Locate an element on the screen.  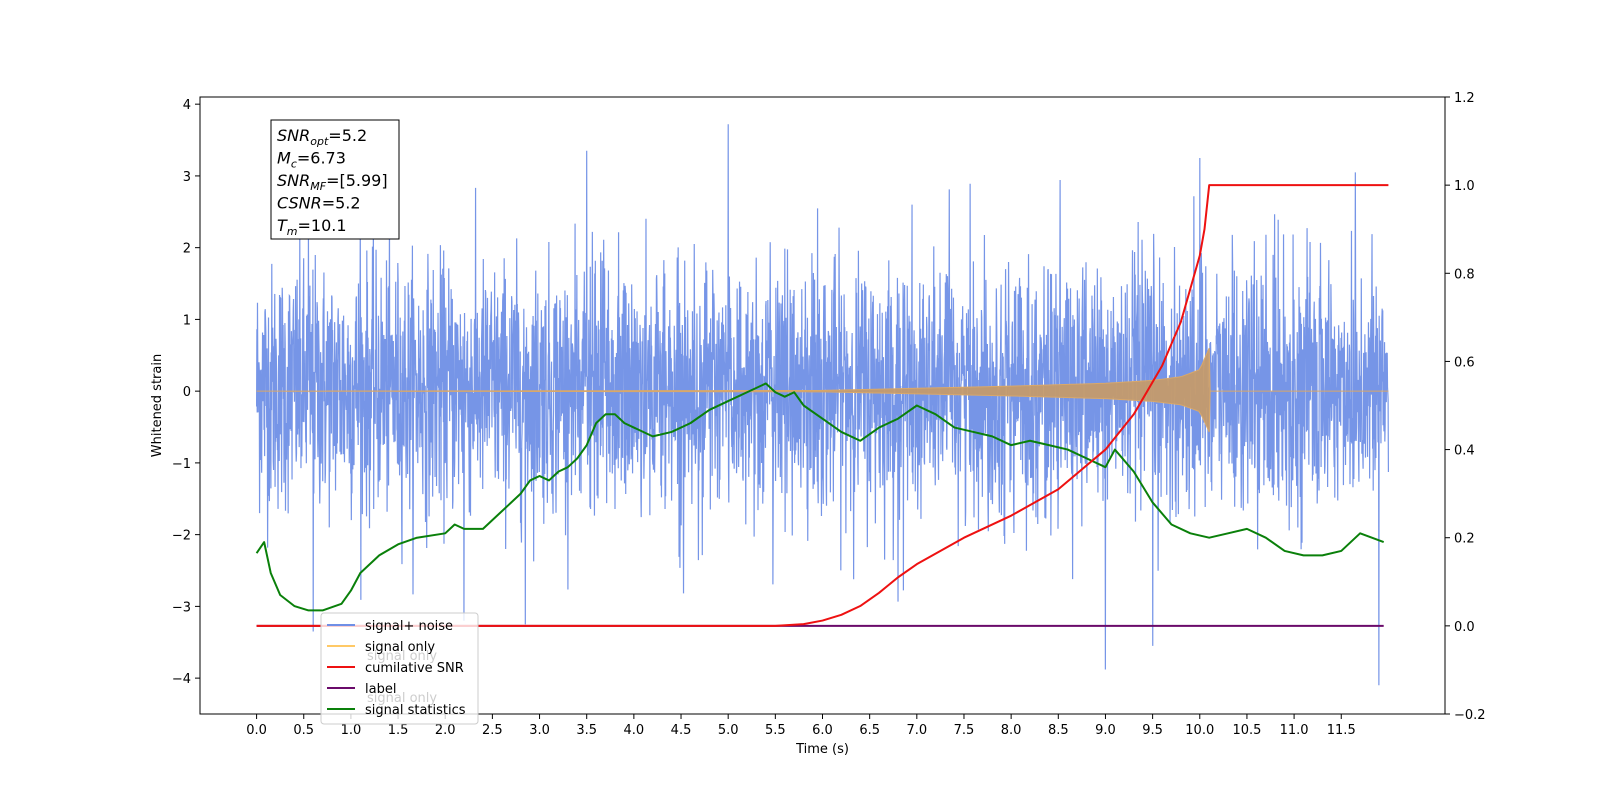
y-left-tick-label: −3 is located at coordinates (181, 607).